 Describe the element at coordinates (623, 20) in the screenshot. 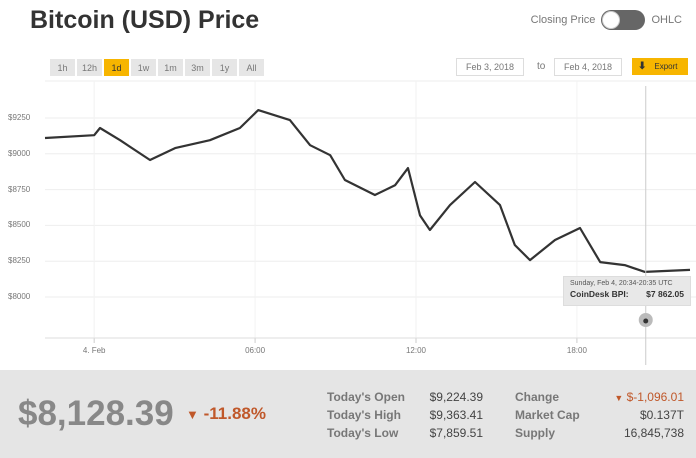

I see `chart-mode-toggle` at that location.